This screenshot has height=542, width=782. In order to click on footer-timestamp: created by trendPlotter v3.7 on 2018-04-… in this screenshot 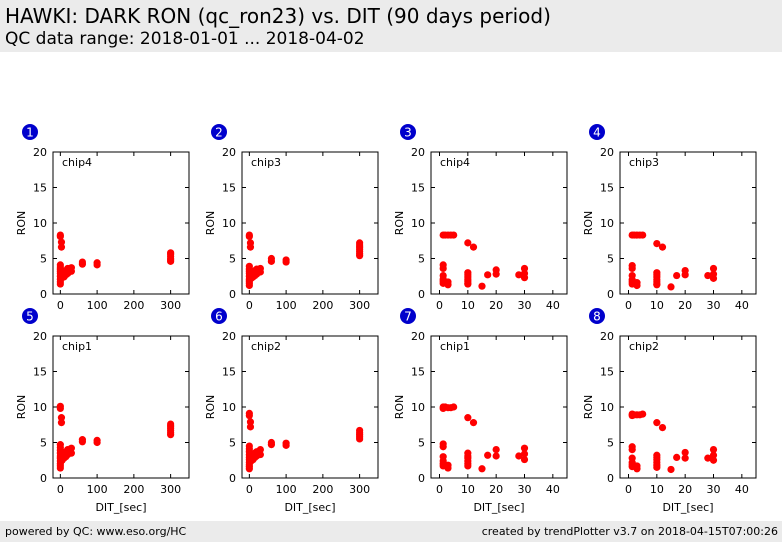, I will do `click(629, 531)`.